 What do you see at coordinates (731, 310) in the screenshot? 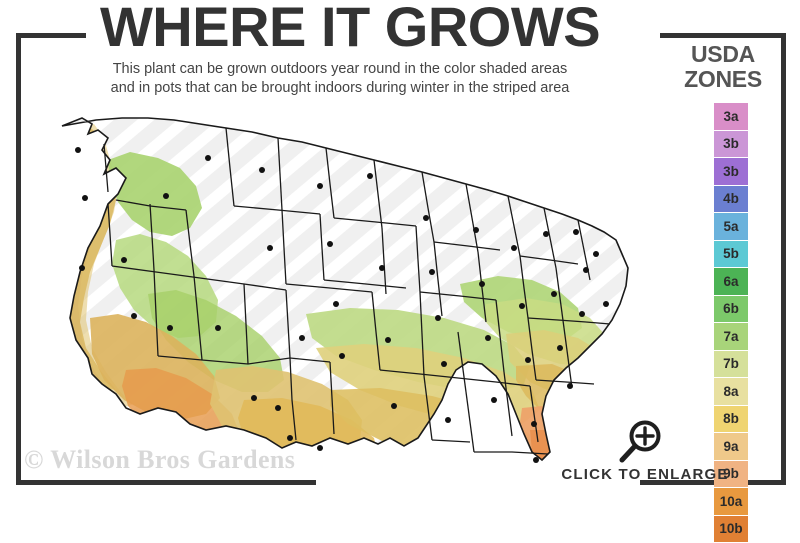
I see `zone-swatch-6b-7: 6b` at bounding box center [731, 310].